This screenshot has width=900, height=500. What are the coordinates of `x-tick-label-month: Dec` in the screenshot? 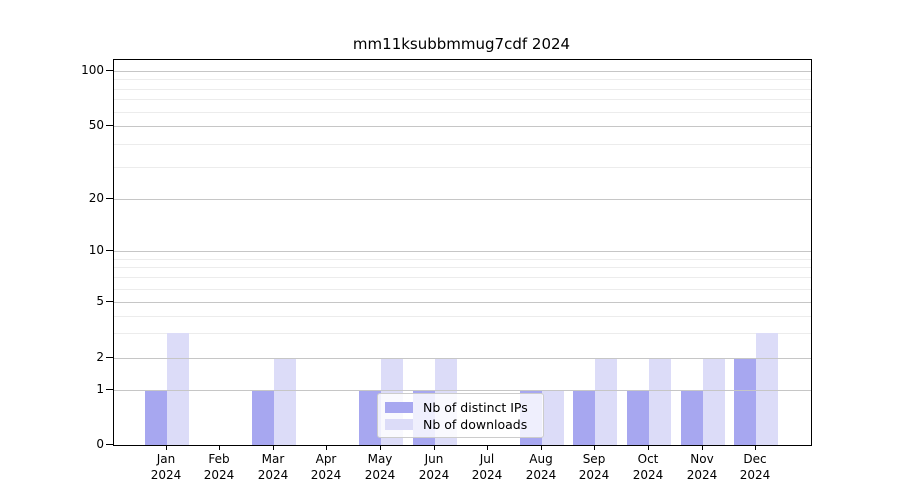 It's located at (755, 459).